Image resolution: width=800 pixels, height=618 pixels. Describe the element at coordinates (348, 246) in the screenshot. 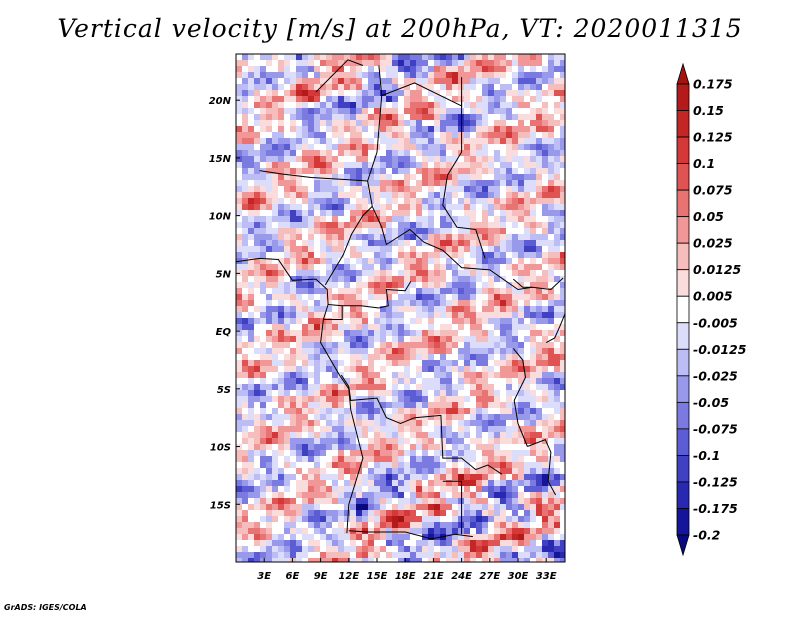

I see `border-line` at that location.